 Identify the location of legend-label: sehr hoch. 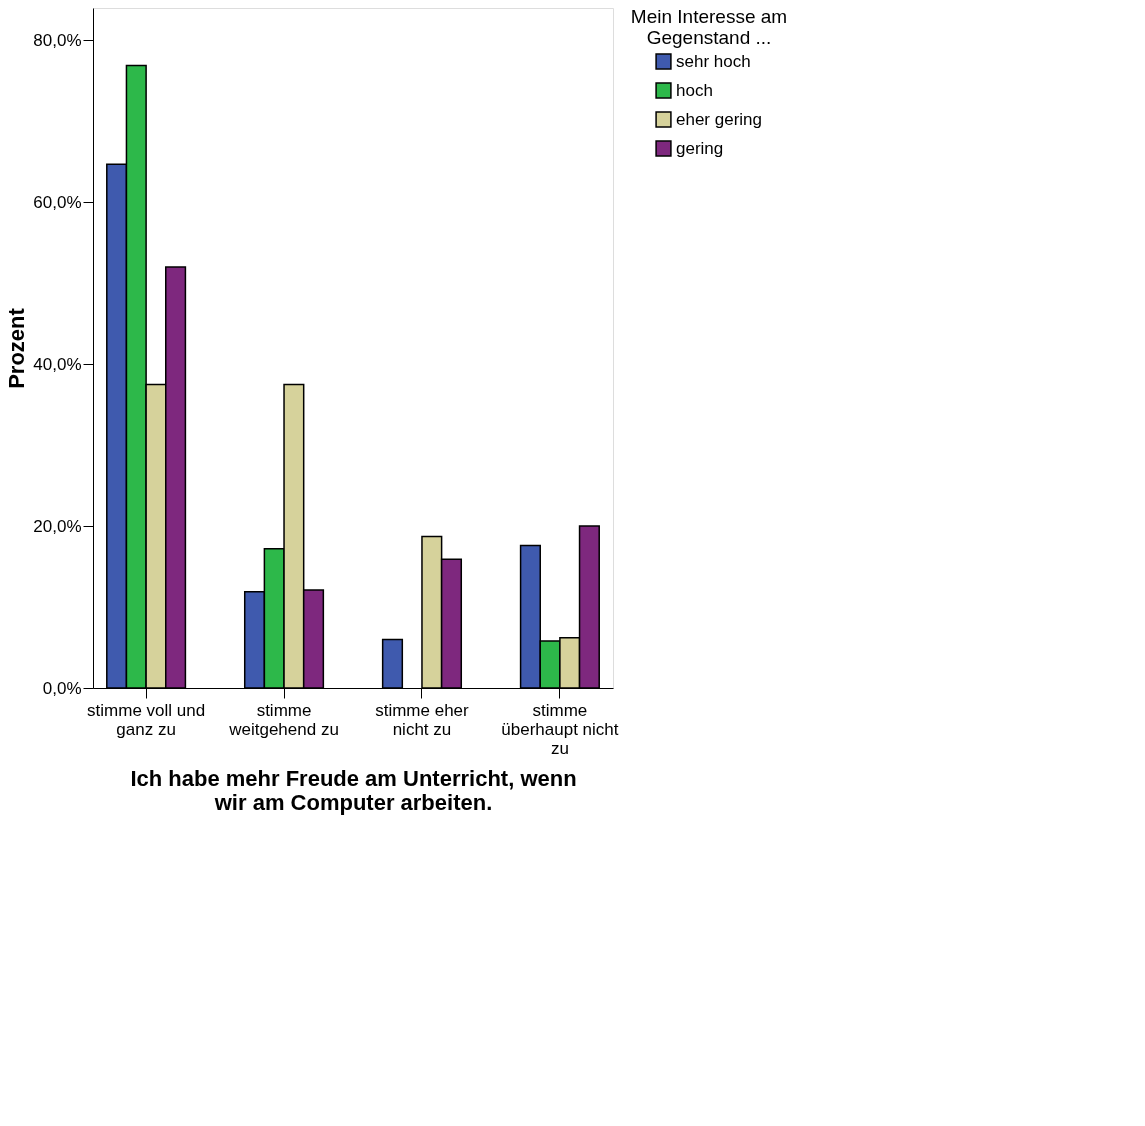
(713, 61).